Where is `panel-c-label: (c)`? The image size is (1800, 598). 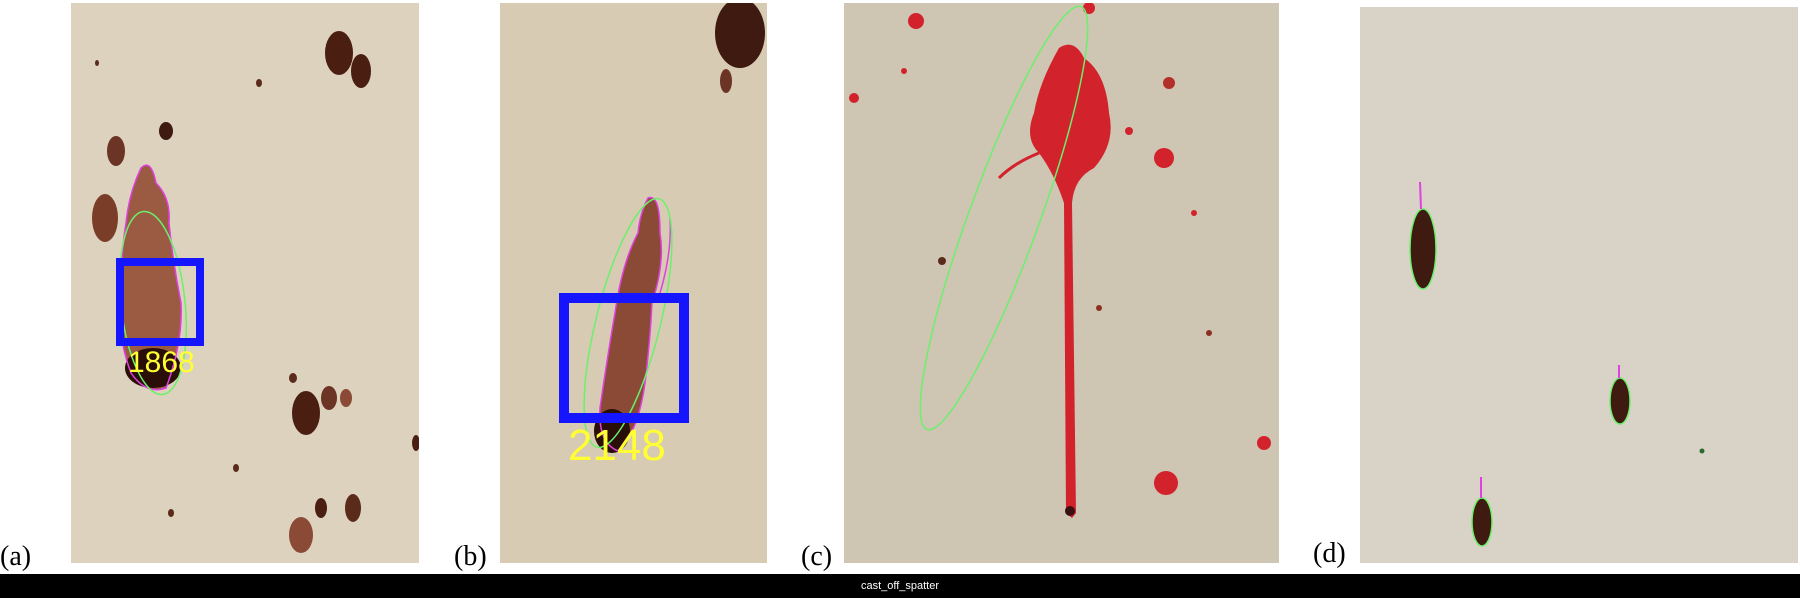 panel-c-label: (c) is located at coordinates (817, 556).